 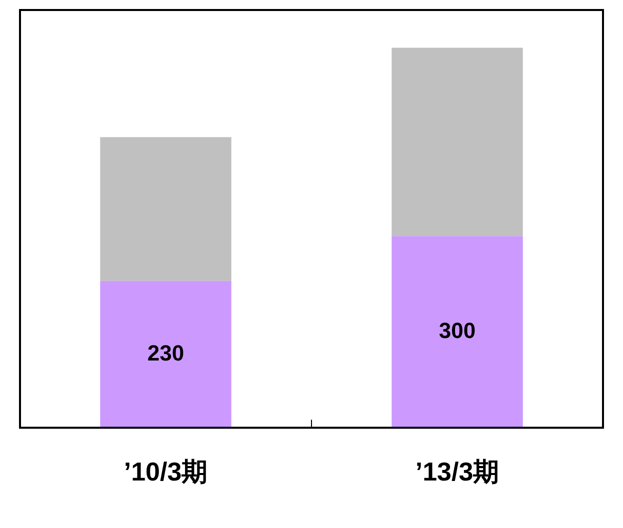 I want to click on data-label: 230, so click(x=165, y=353).